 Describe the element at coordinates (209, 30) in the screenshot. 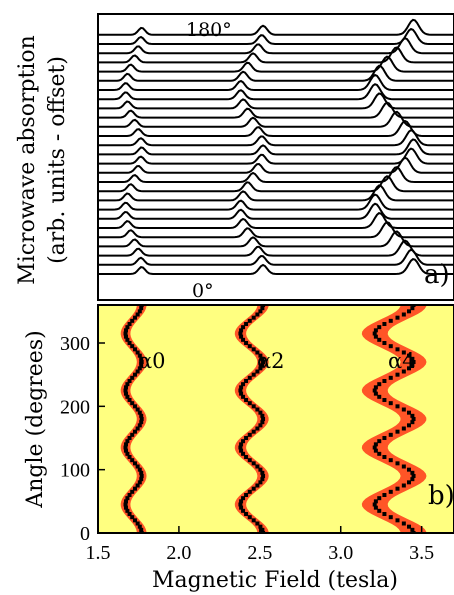

I see `annotation-180: 180°` at that location.